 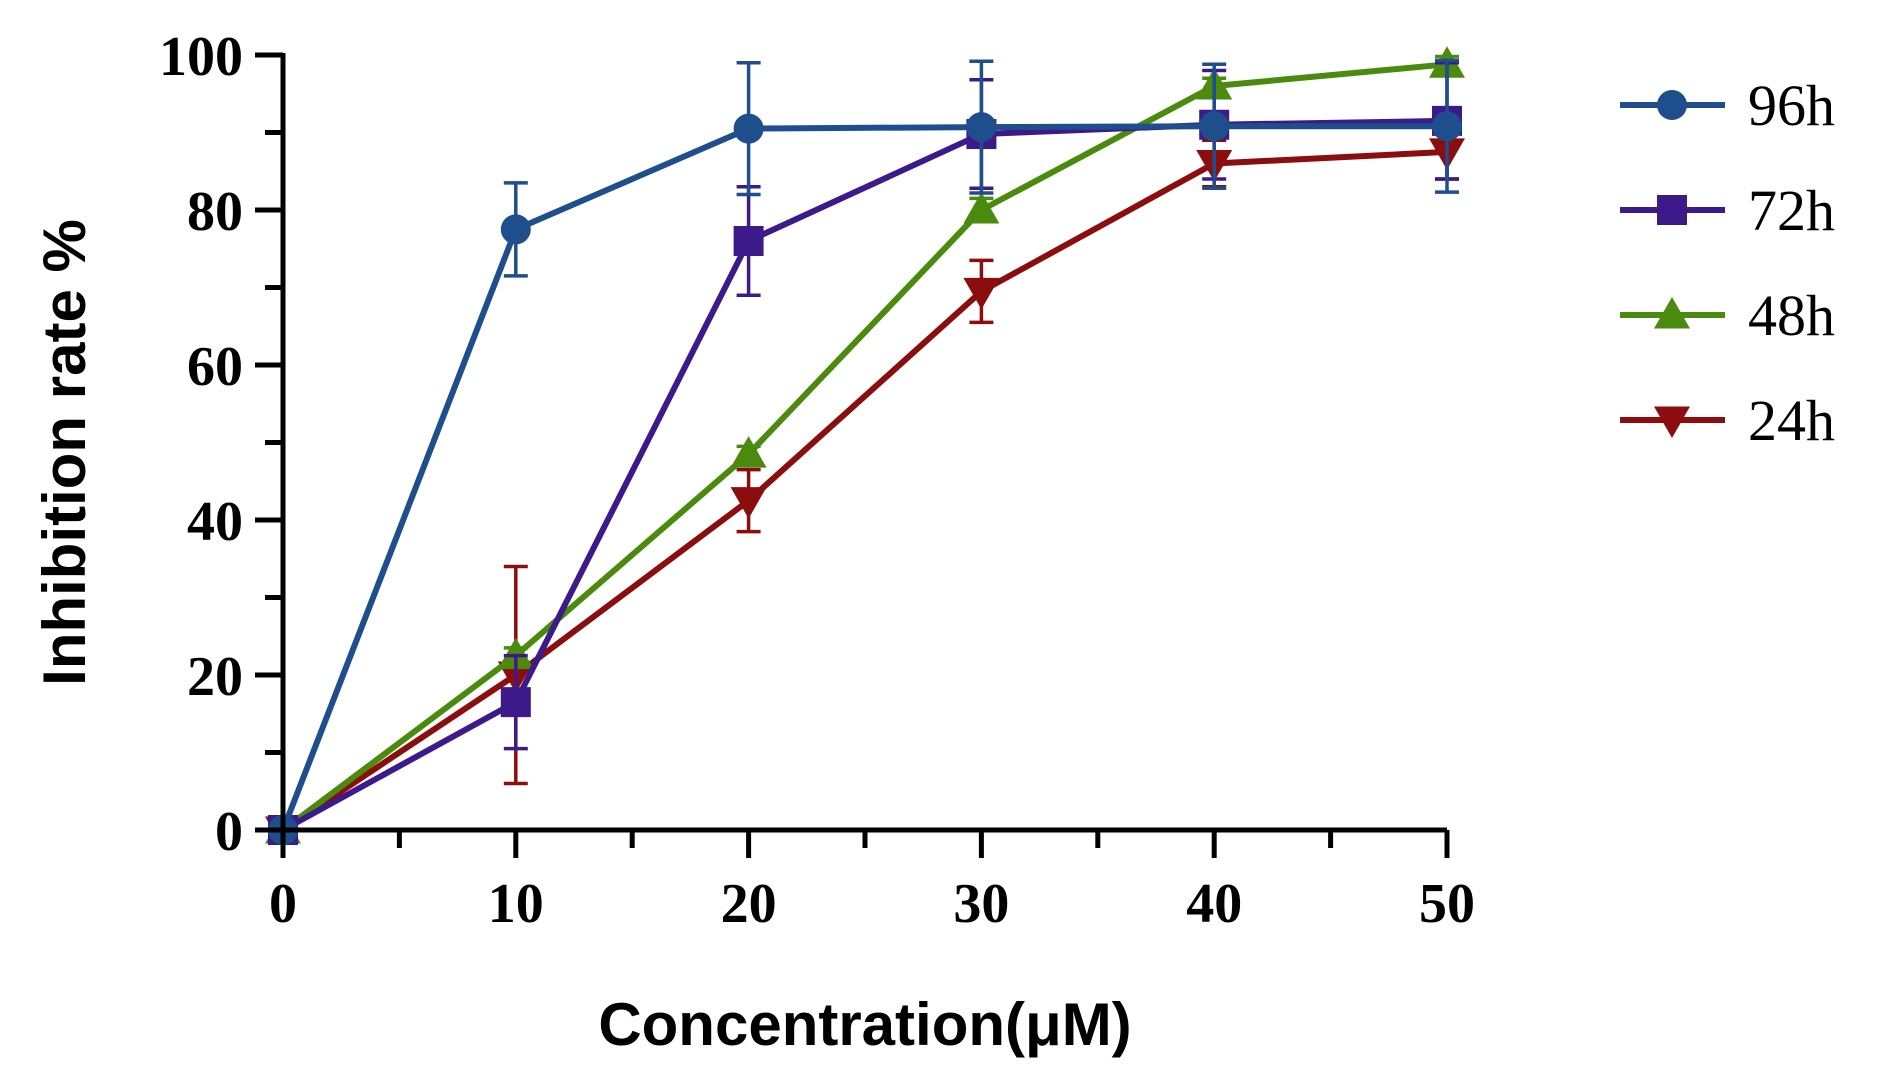 What do you see at coordinates (1447, 904) in the screenshot?
I see `x-tick-label: 50` at bounding box center [1447, 904].